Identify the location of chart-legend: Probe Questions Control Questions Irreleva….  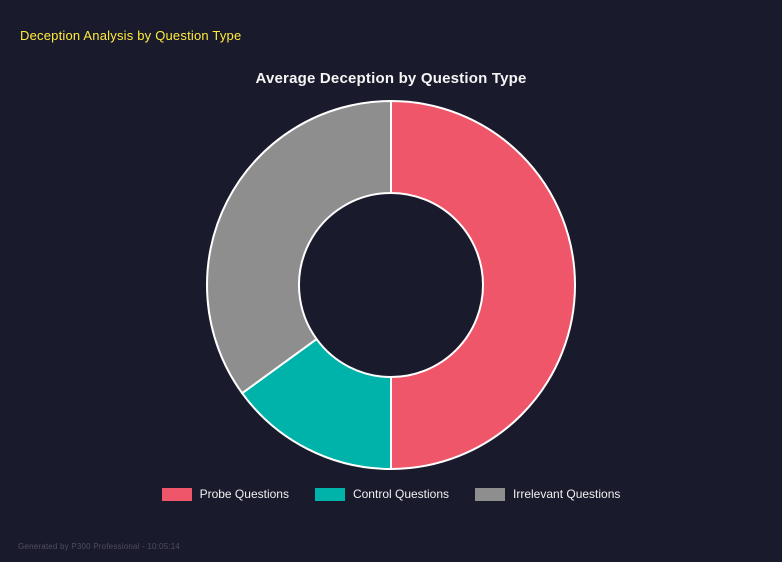
(390, 494).